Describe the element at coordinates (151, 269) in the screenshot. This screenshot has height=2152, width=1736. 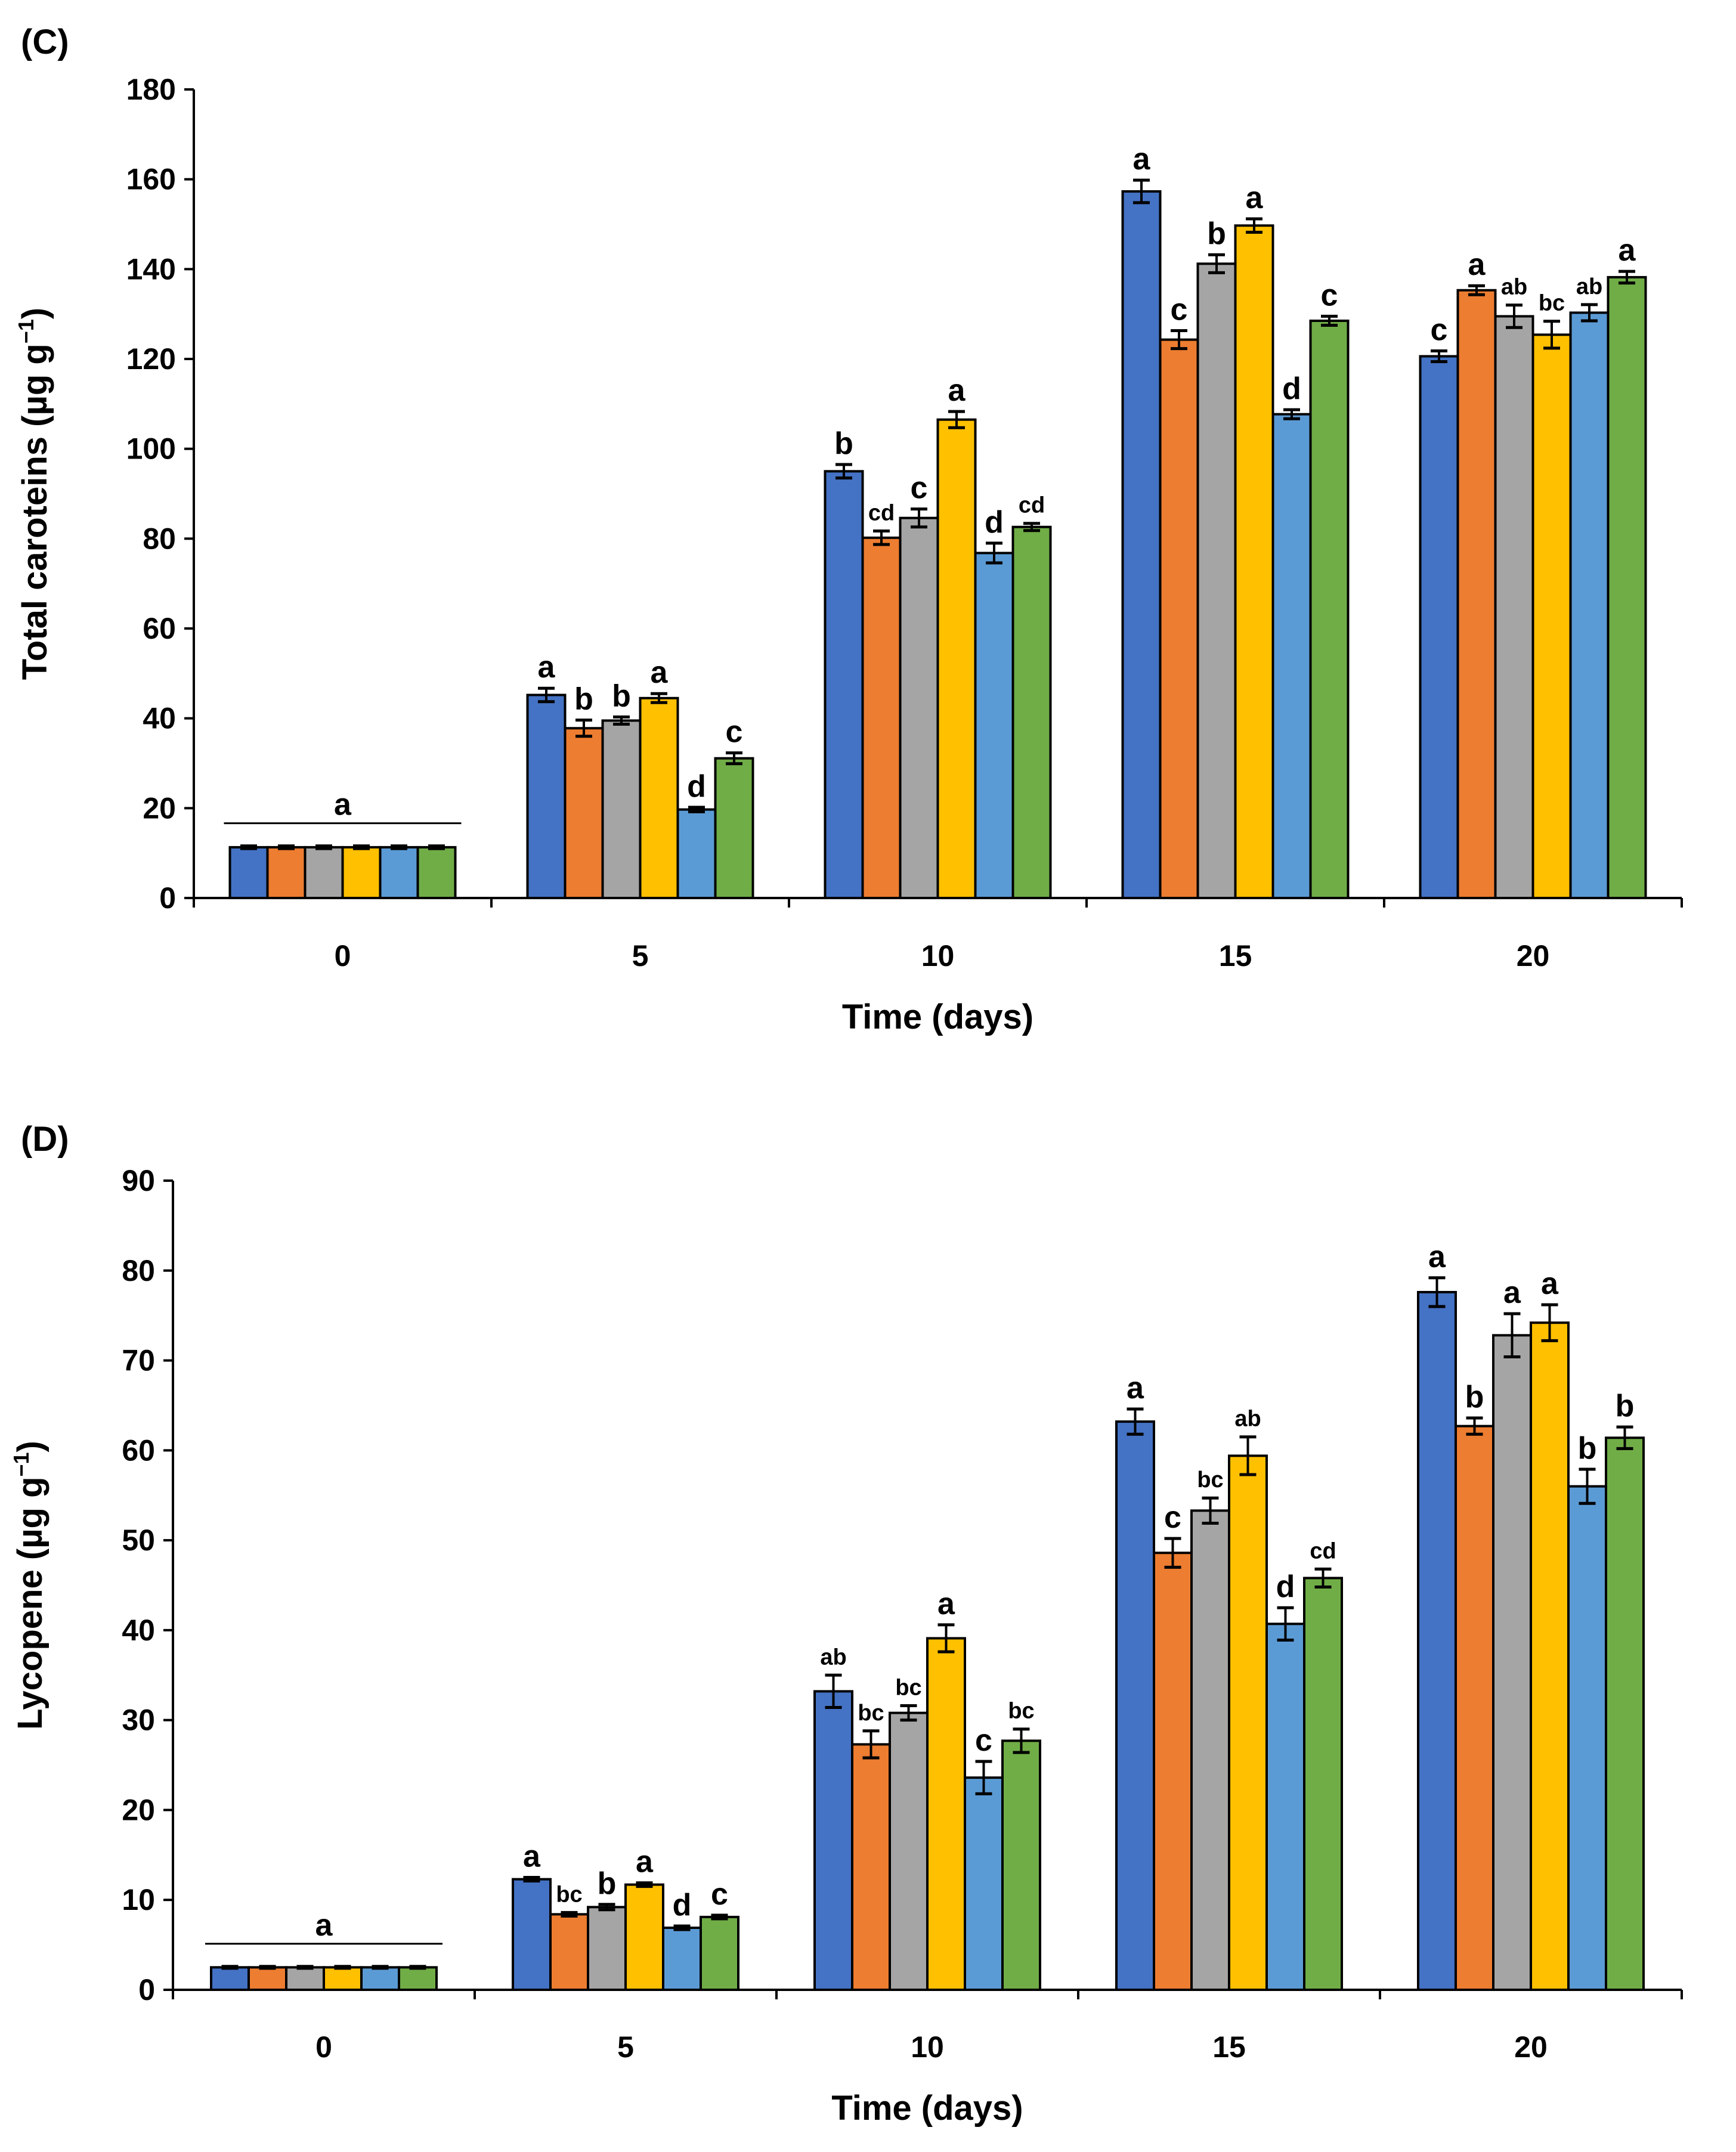
I see `y-tick-label: 140` at that location.